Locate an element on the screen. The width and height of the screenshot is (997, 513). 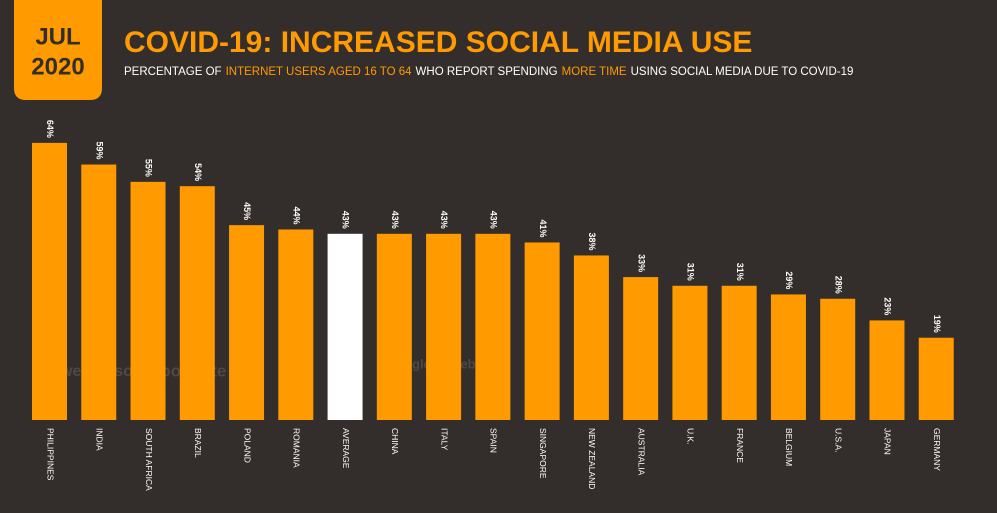
value-label: 29% is located at coordinates (789, 280).